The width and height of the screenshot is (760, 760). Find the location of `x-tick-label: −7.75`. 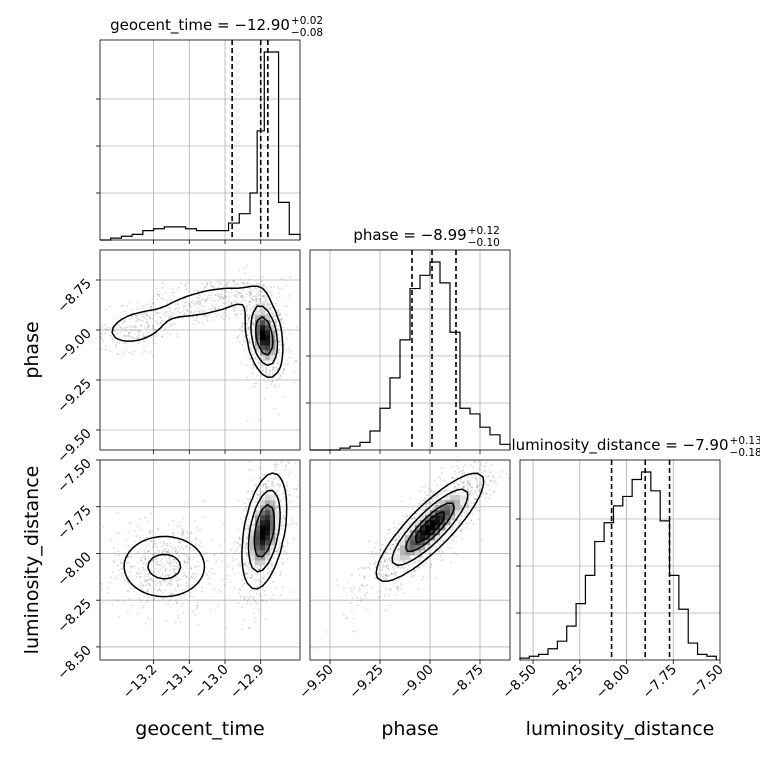

x-tick-label: −7.75 is located at coordinates (660, 682).